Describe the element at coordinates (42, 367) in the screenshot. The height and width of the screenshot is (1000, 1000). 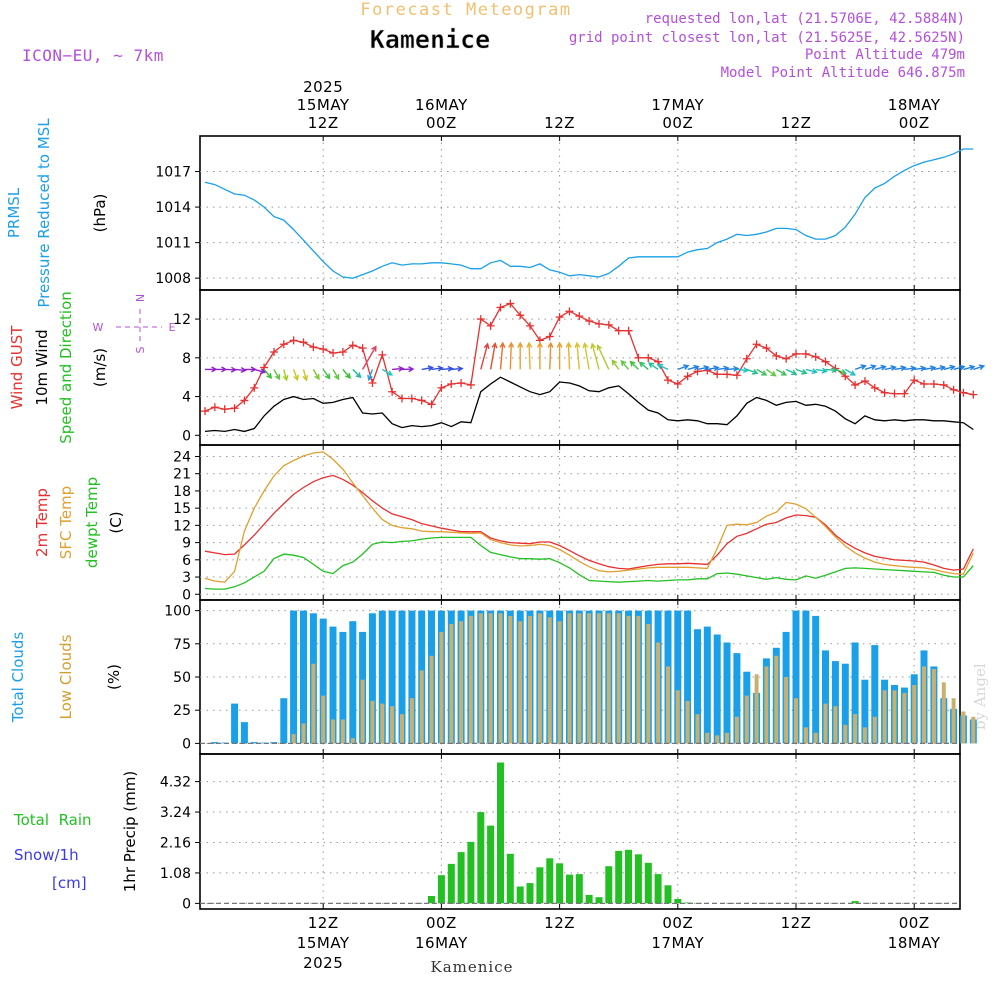
I see `panel-label: 10m Wind` at that location.